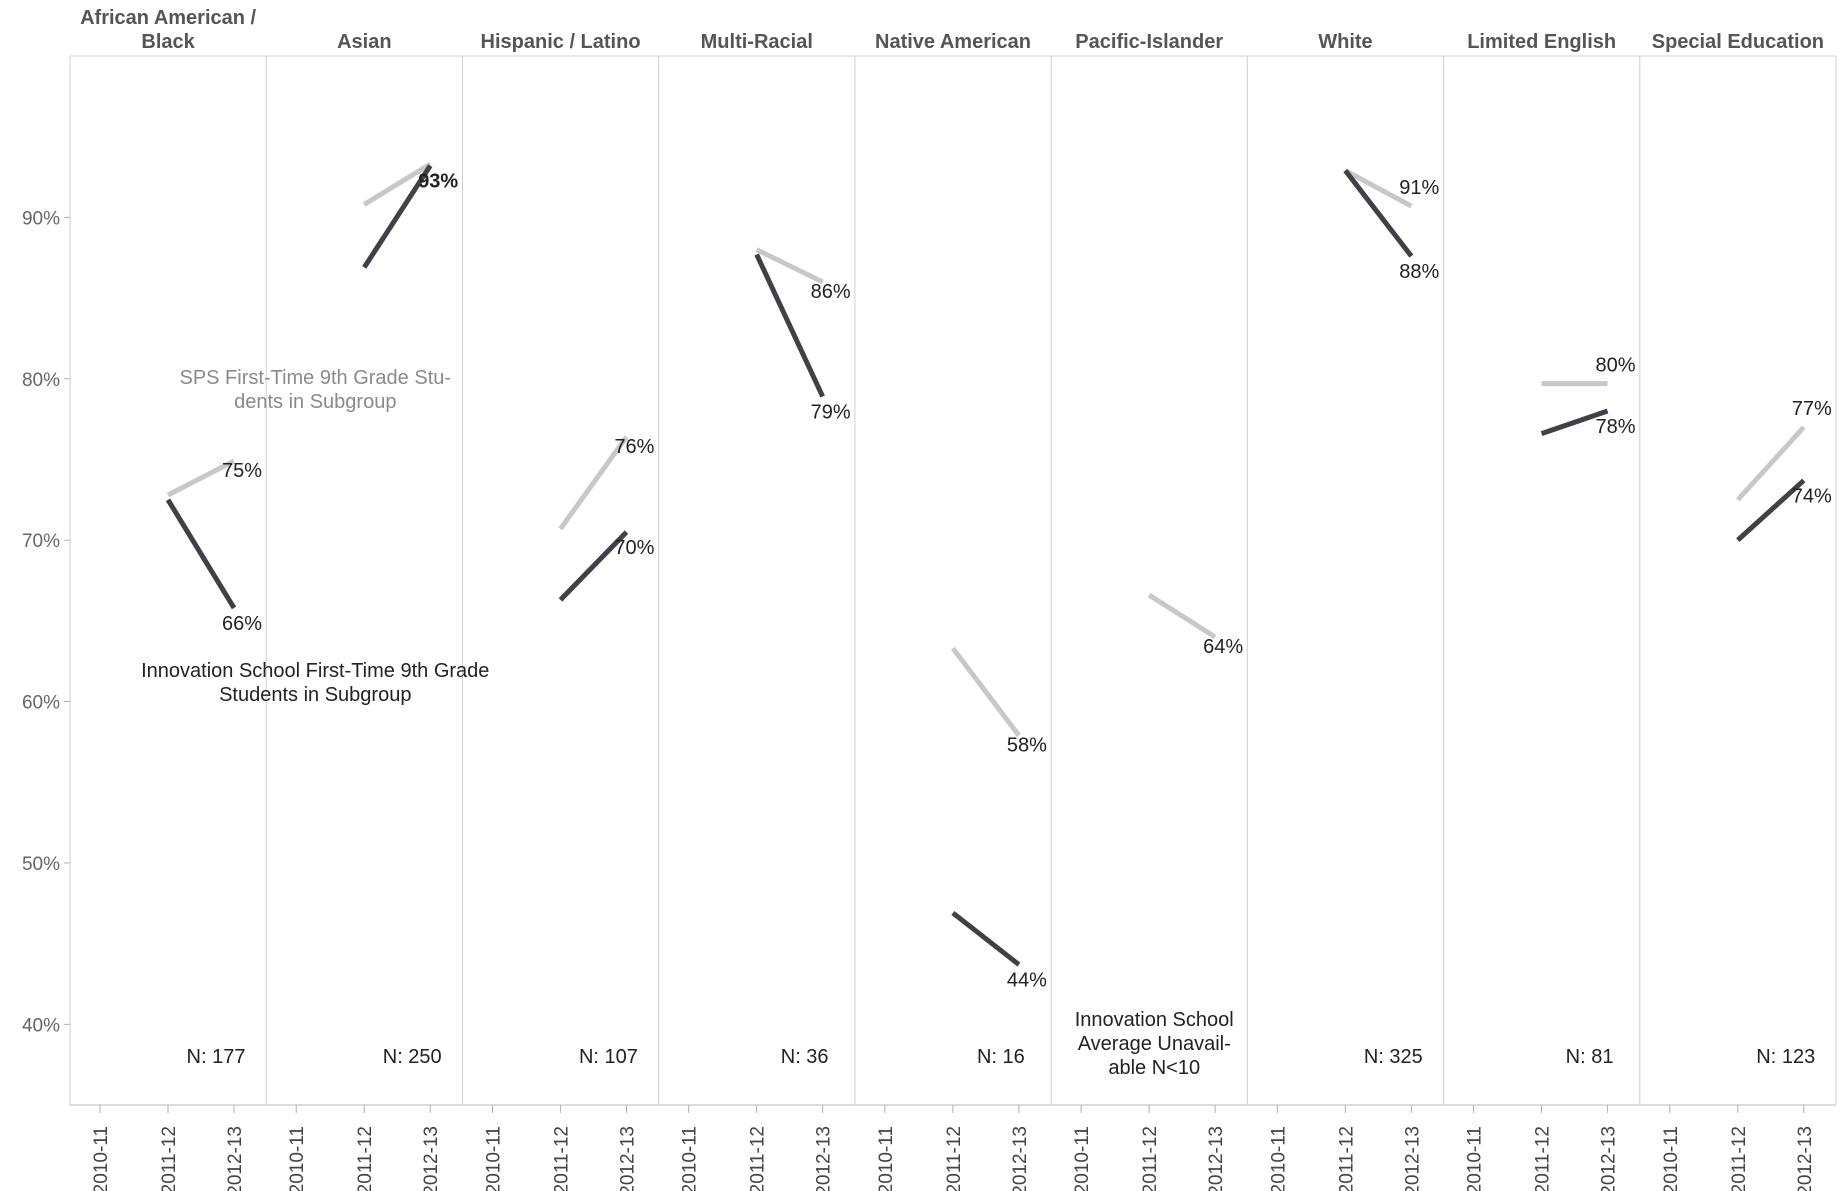 The height and width of the screenshot is (1191, 1843). I want to click on innovation-data-label: 88%, so click(1419, 272).